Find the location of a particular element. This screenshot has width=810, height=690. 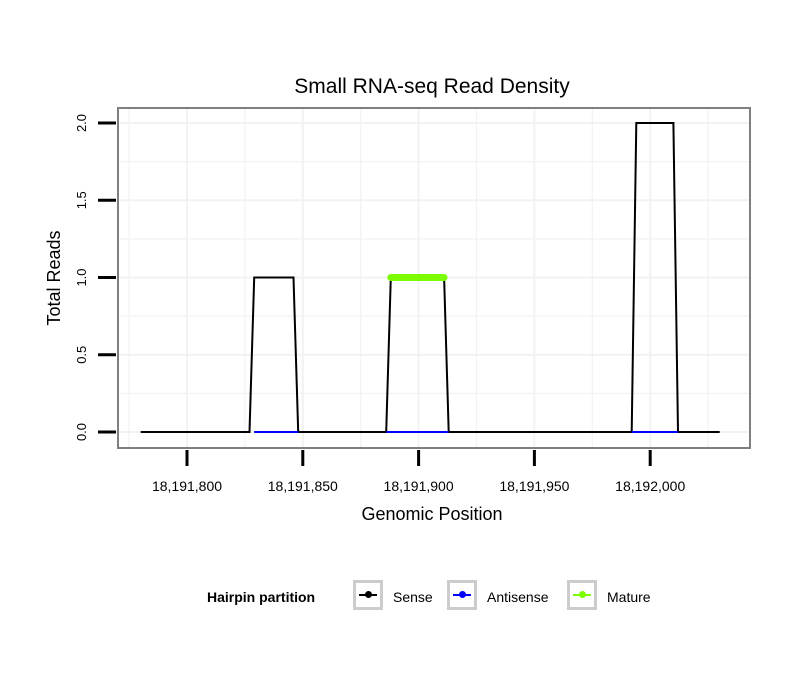

legend-key-sense is located at coordinates (368, 595).